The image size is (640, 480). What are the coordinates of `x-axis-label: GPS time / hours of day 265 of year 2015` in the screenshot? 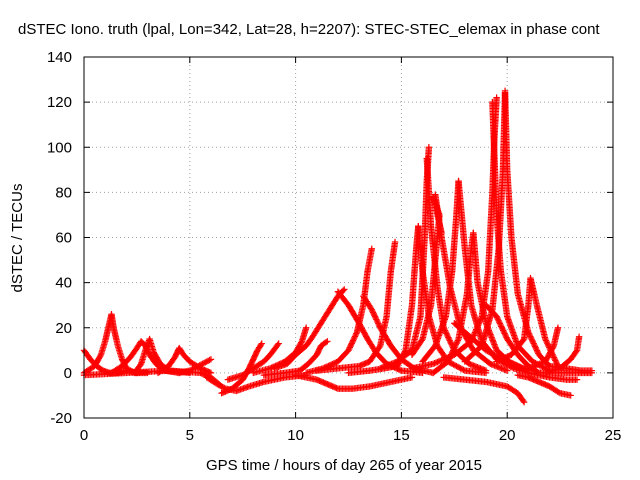 It's located at (344, 465).